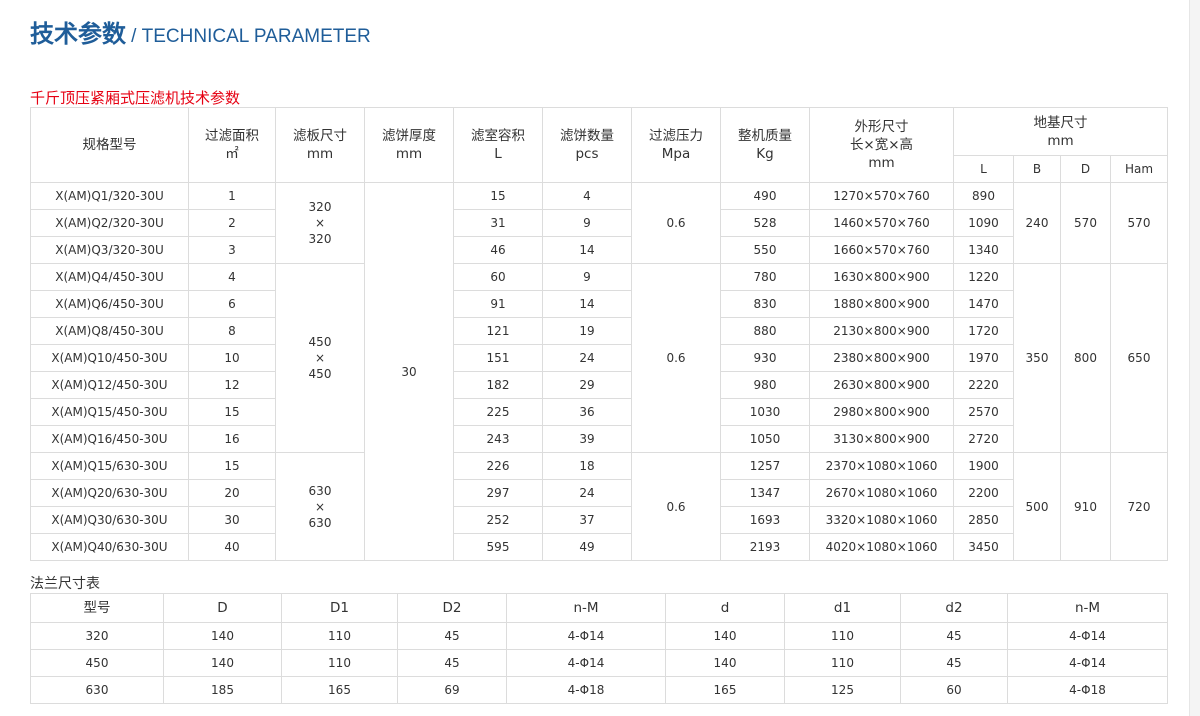  Describe the element at coordinates (765, 250) in the screenshot. I see `cell-weight: 550` at that location.